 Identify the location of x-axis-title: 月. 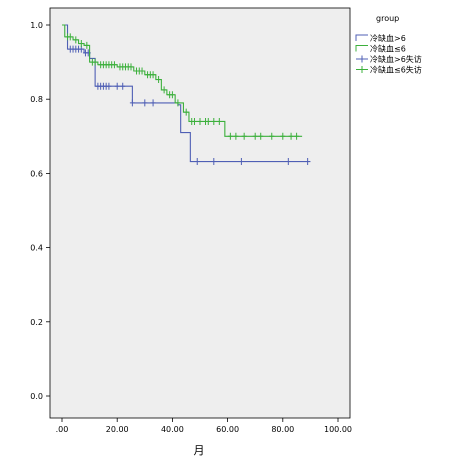
(199, 450).